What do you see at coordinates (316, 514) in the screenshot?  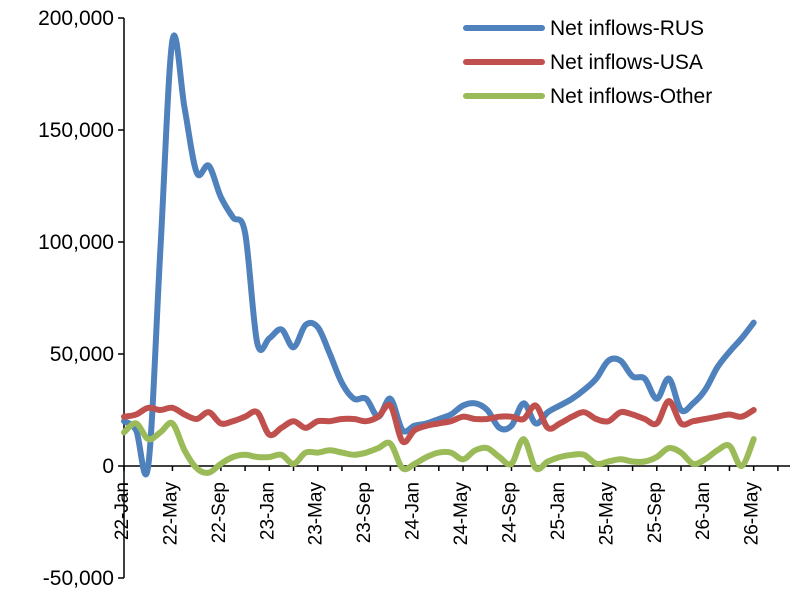 I see `x-tick-label: 23-May` at bounding box center [316, 514].